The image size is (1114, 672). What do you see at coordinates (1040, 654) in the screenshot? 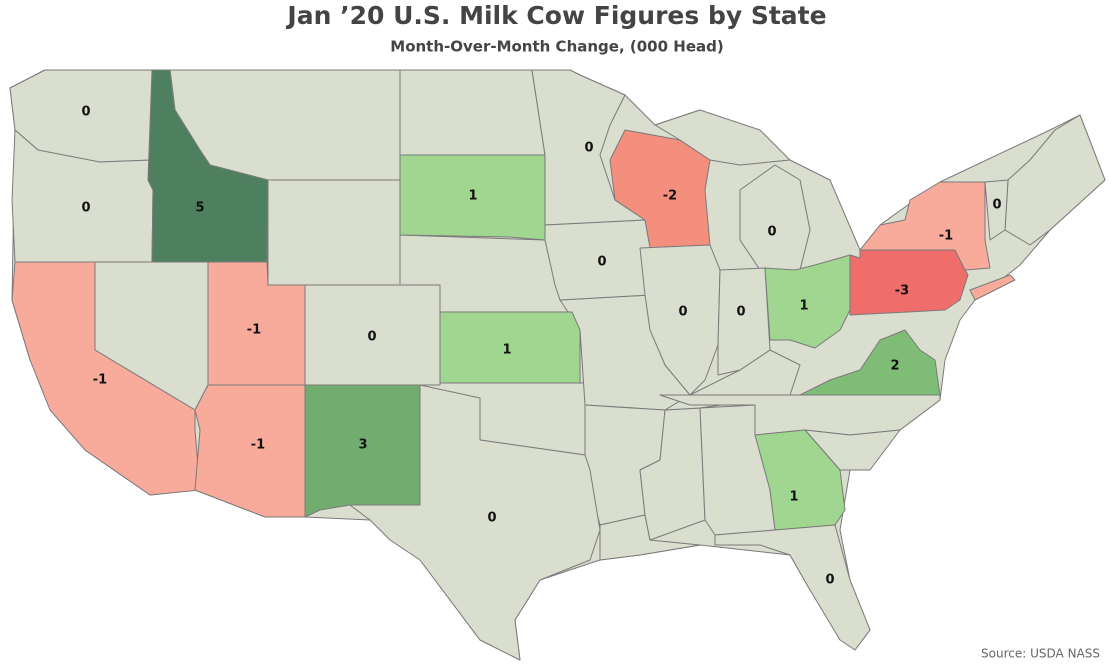
I see `source-note: Source: USDA NASS` at bounding box center [1040, 654].